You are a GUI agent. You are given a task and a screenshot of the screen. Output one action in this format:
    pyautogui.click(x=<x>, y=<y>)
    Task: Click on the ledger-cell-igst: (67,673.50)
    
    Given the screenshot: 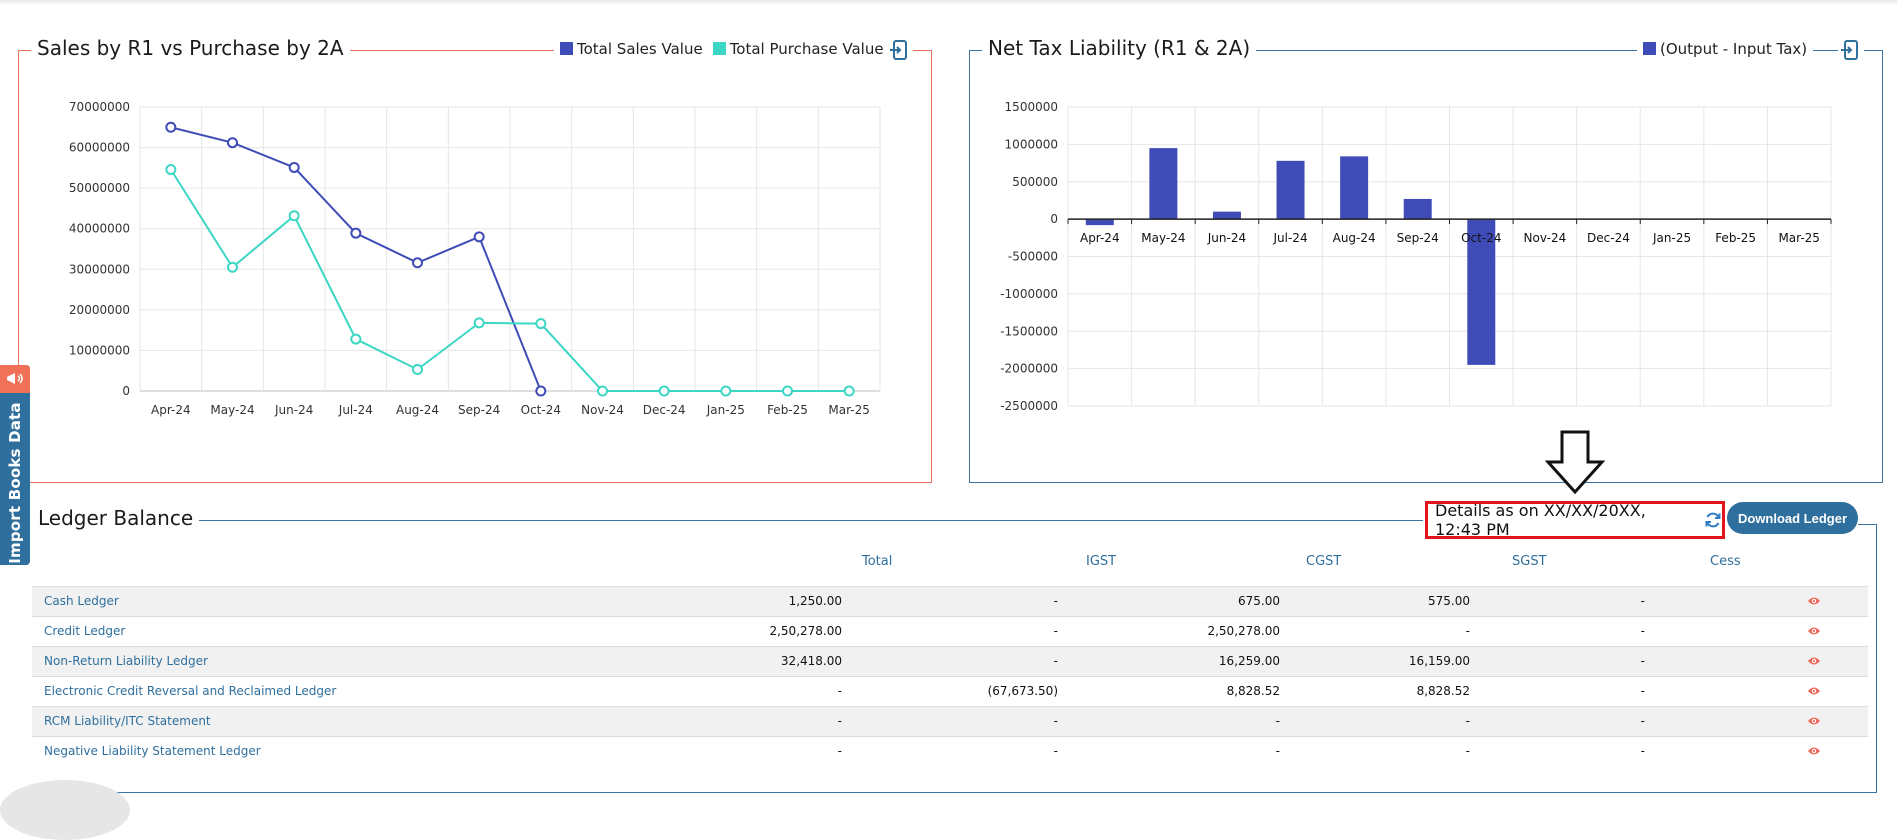 What is the action you would take?
    pyautogui.click(x=1022, y=691)
    